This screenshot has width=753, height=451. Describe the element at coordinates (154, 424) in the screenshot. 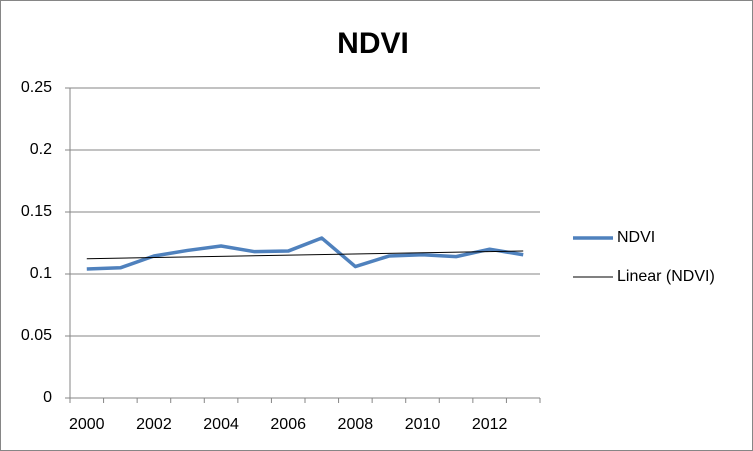

I see `x-tick-label: 2002` at that location.